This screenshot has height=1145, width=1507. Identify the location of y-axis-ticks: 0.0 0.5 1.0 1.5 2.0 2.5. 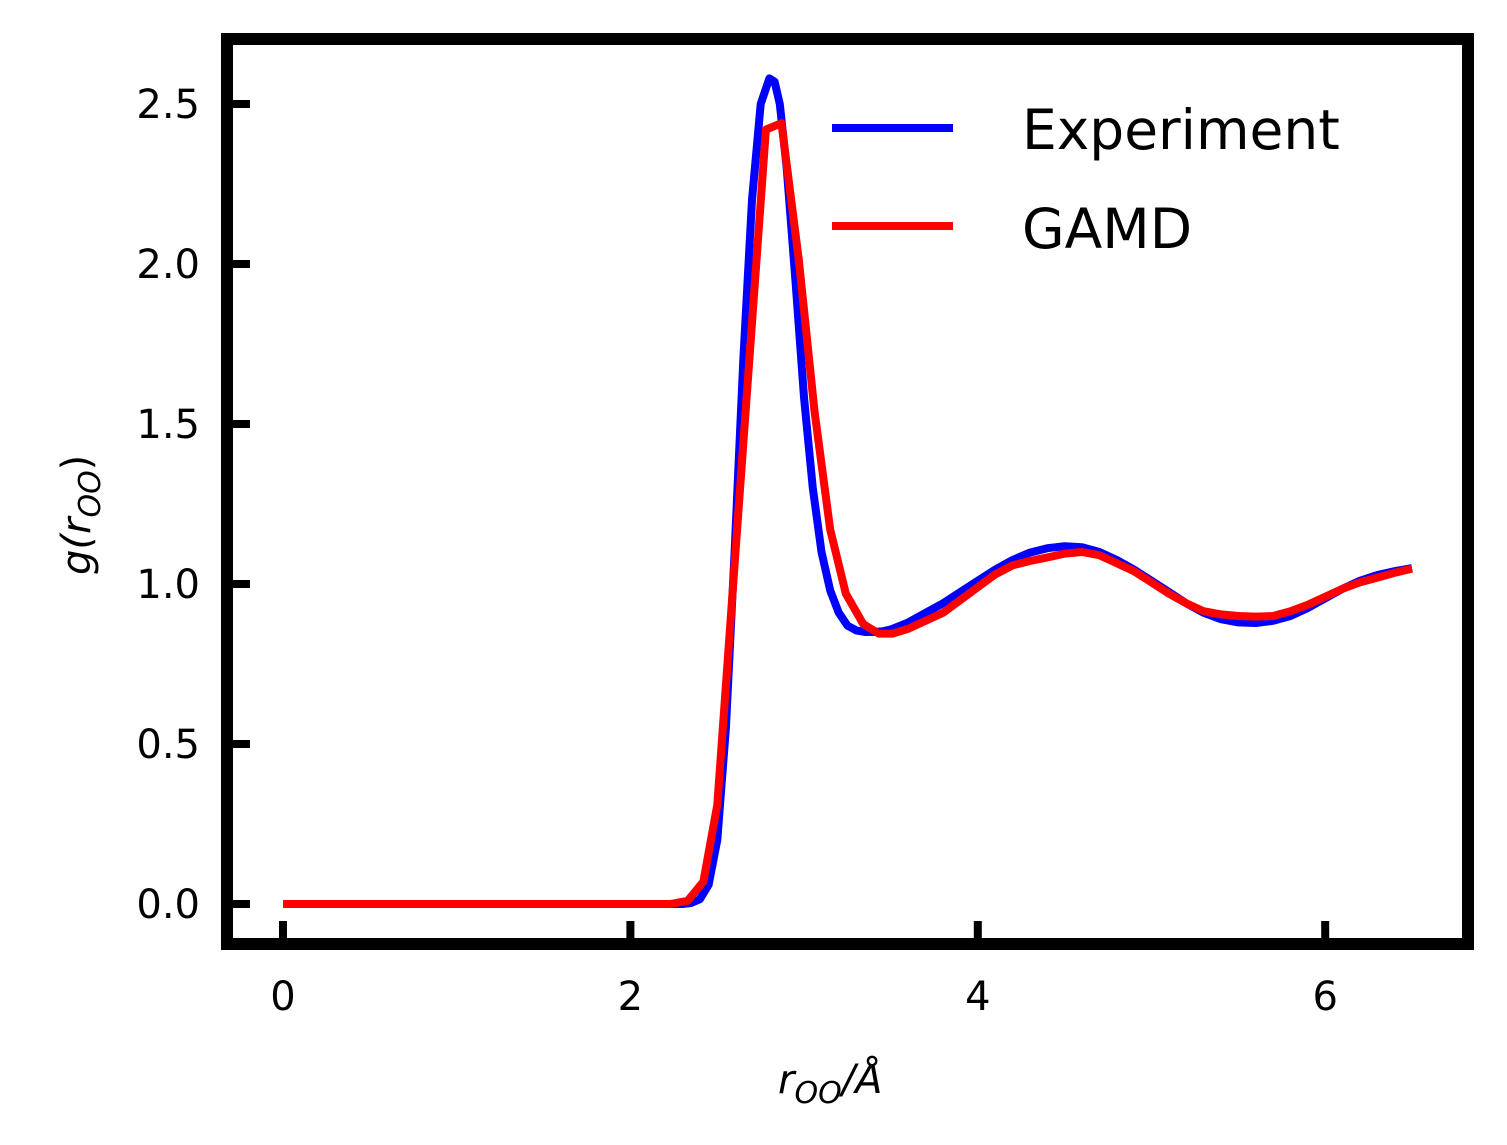
(193, 505).